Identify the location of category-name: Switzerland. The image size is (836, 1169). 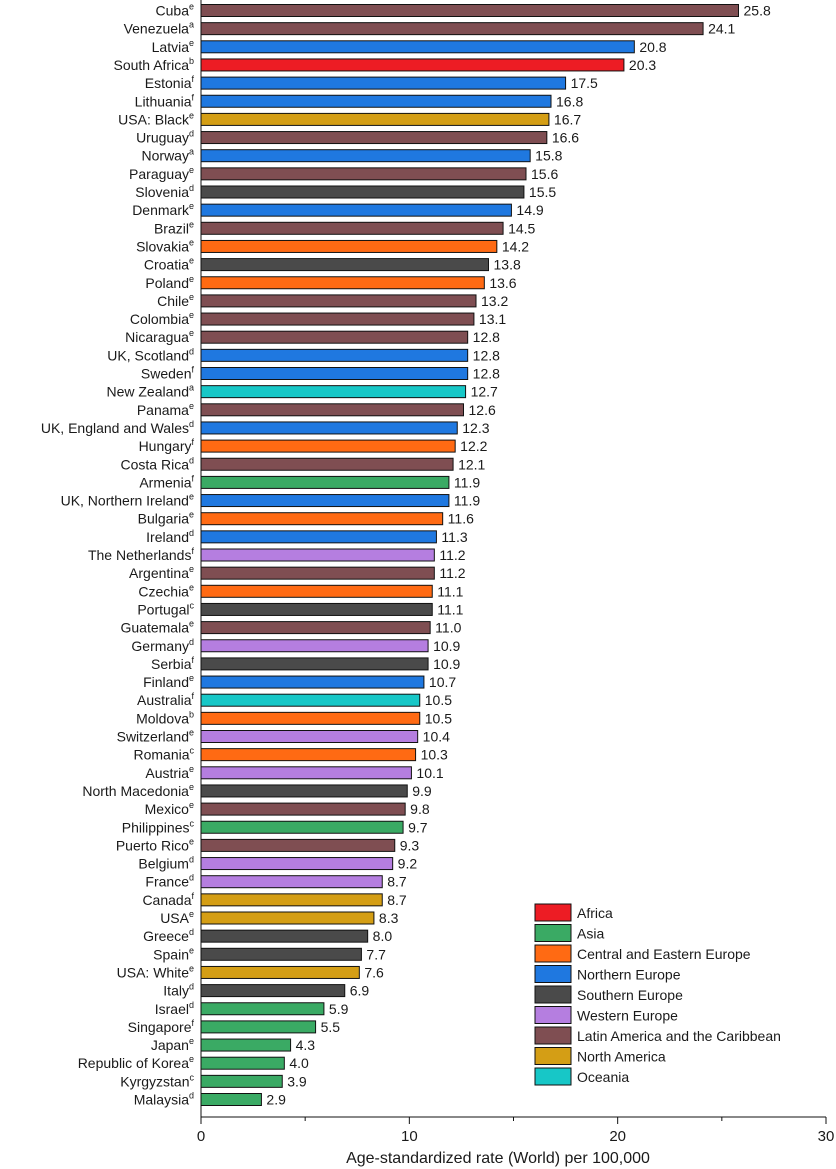
(153, 737).